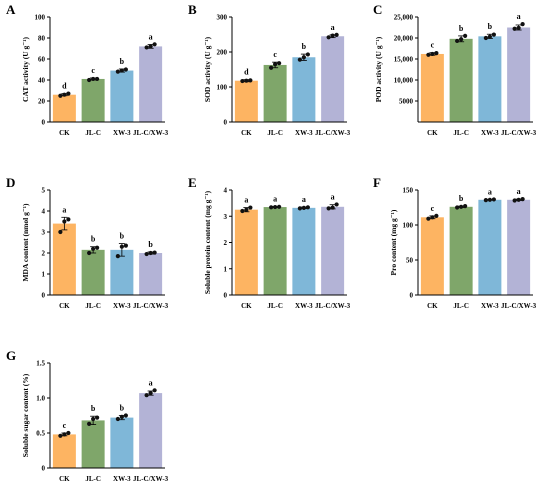 This screenshot has height=499, width=550. Describe the element at coordinates (192, 182) in the screenshot. I see `panel-letter: E` at that location.